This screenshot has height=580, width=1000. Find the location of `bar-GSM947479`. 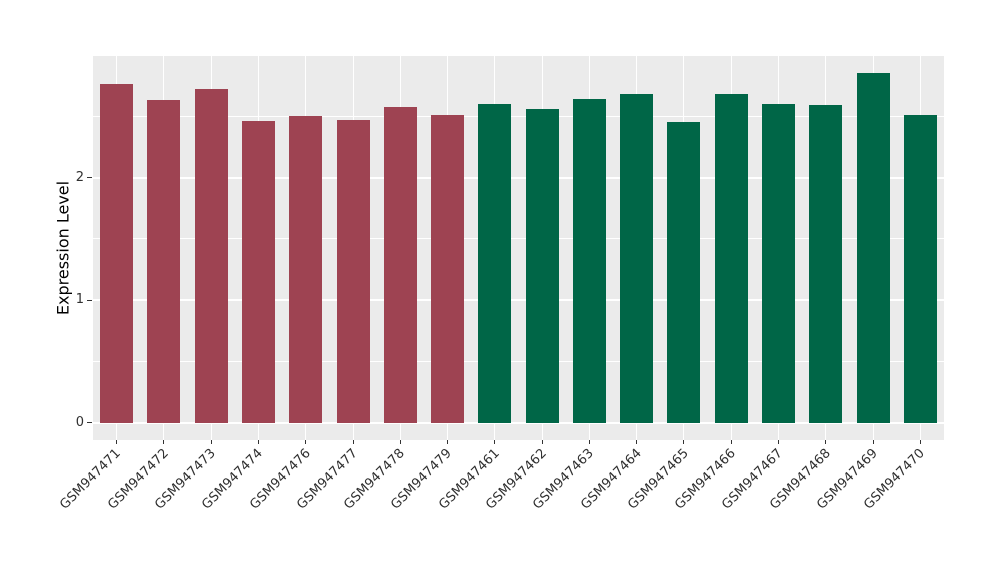

bar-GSM947479 is located at coordinates (448, 269).